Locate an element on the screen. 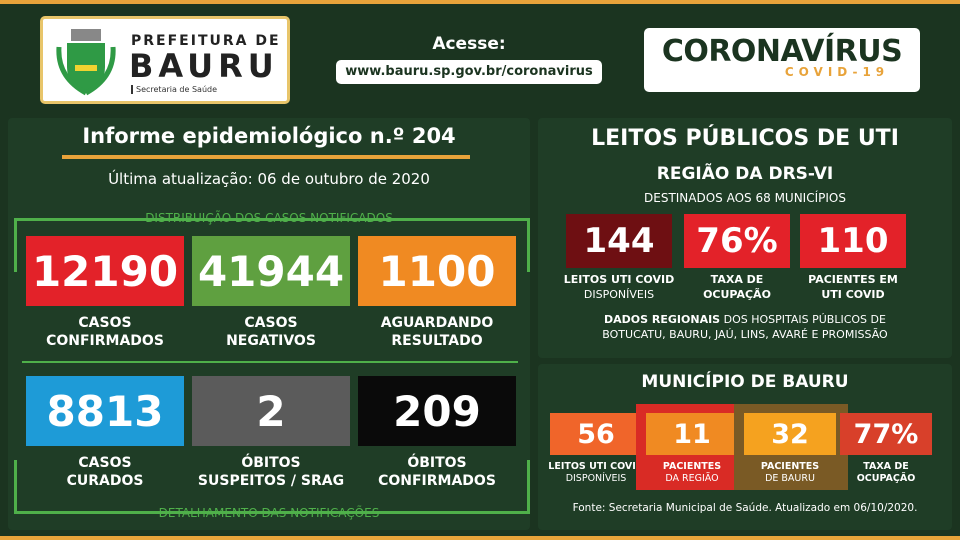 This screenshot has width=960, height=540. muni-label-2: DISPONÍVEIS is located at coordinates (596, 478).